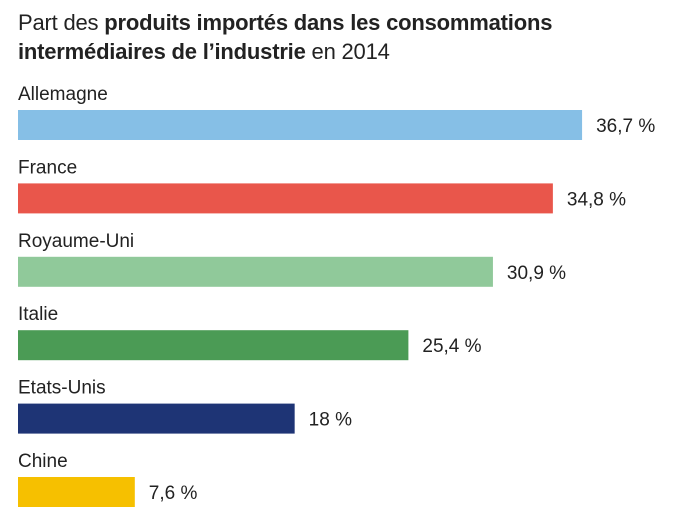  What do you see at coordinates (451, 346) in the screenshot?
I see `value-label: 25,4 %` at bounding box center [451, 346].